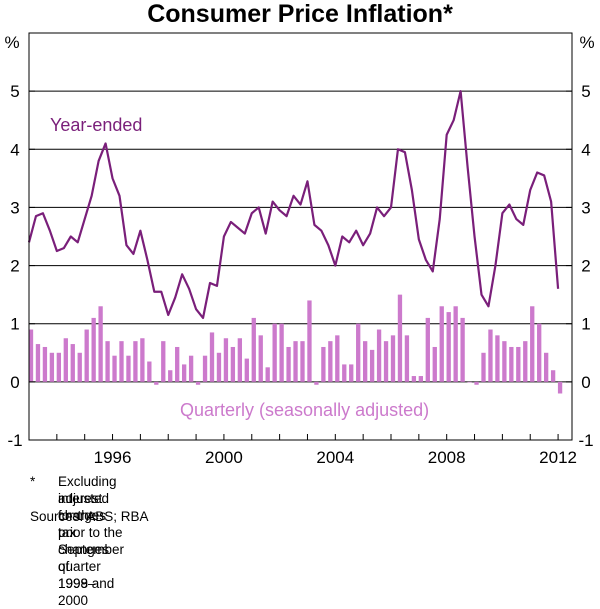  I want to click on xtick-label-2012: 2012, so click(558, 457).